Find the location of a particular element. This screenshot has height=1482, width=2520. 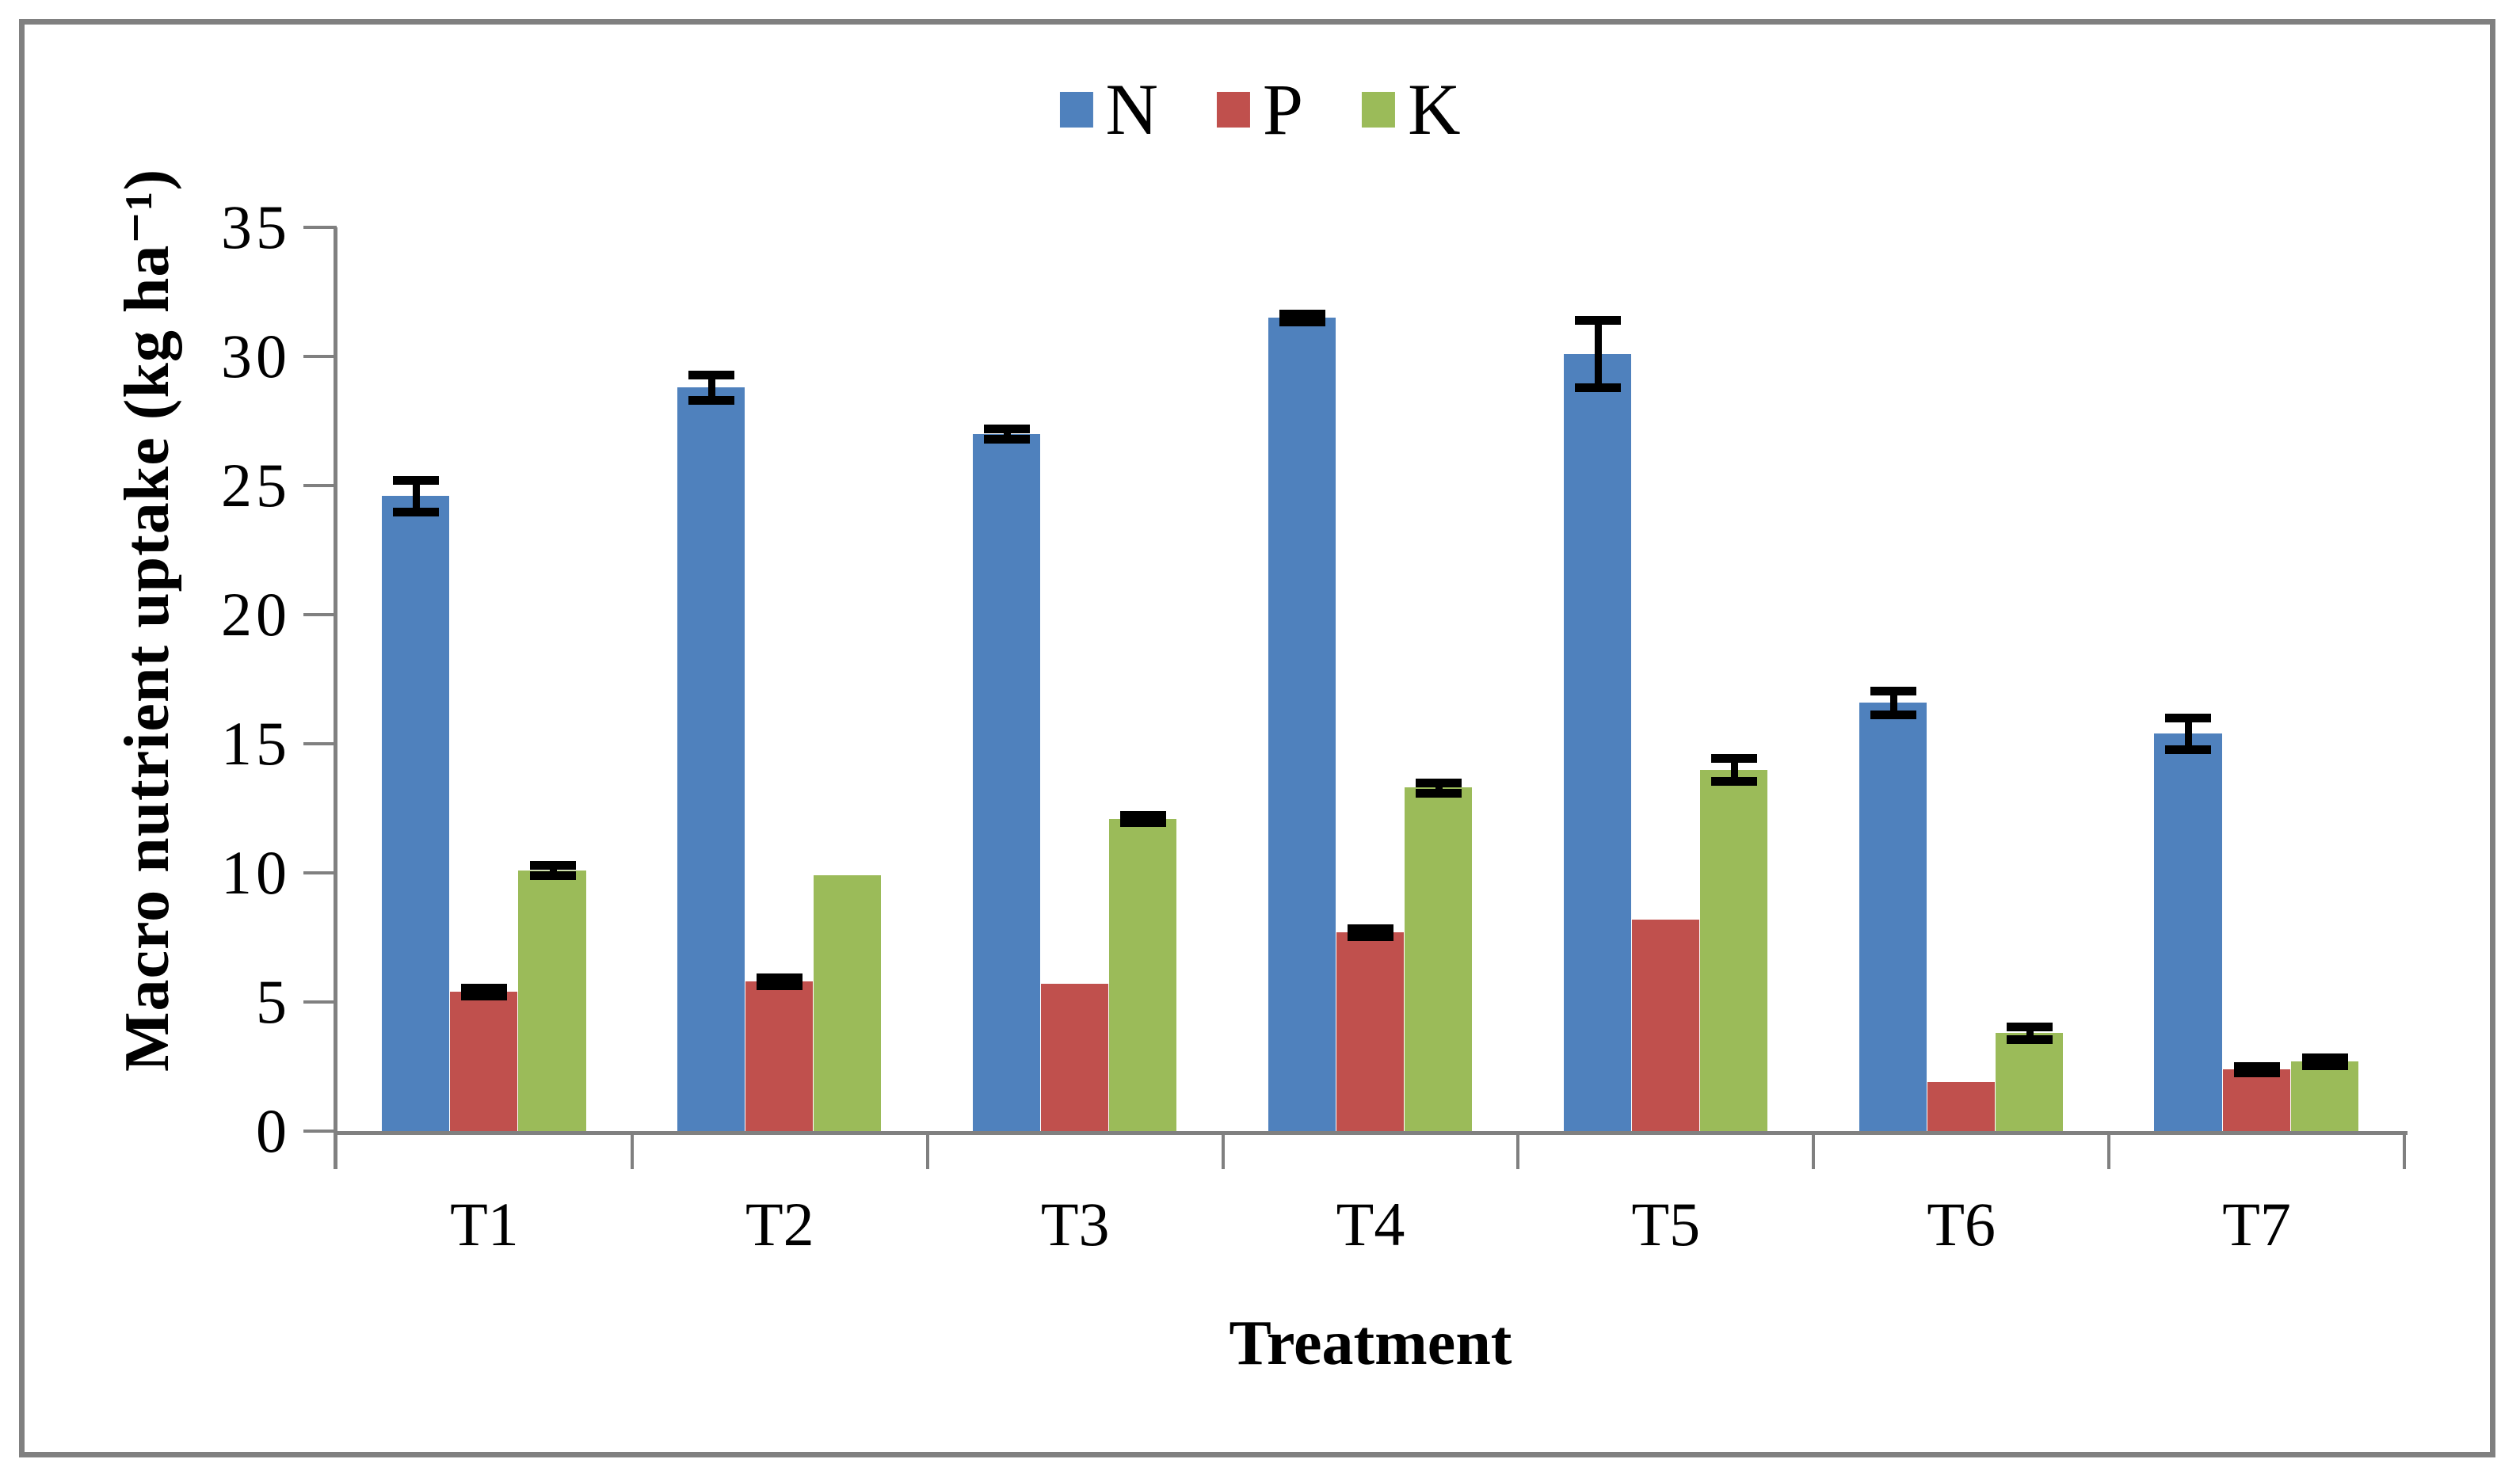

legend-square-green-icon is located at coordinates (1379, 109).